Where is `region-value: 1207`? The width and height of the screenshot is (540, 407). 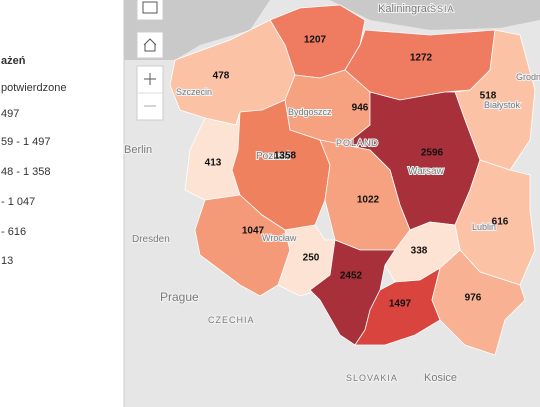
region-value: 1207 is located at coordinates (315, 40).